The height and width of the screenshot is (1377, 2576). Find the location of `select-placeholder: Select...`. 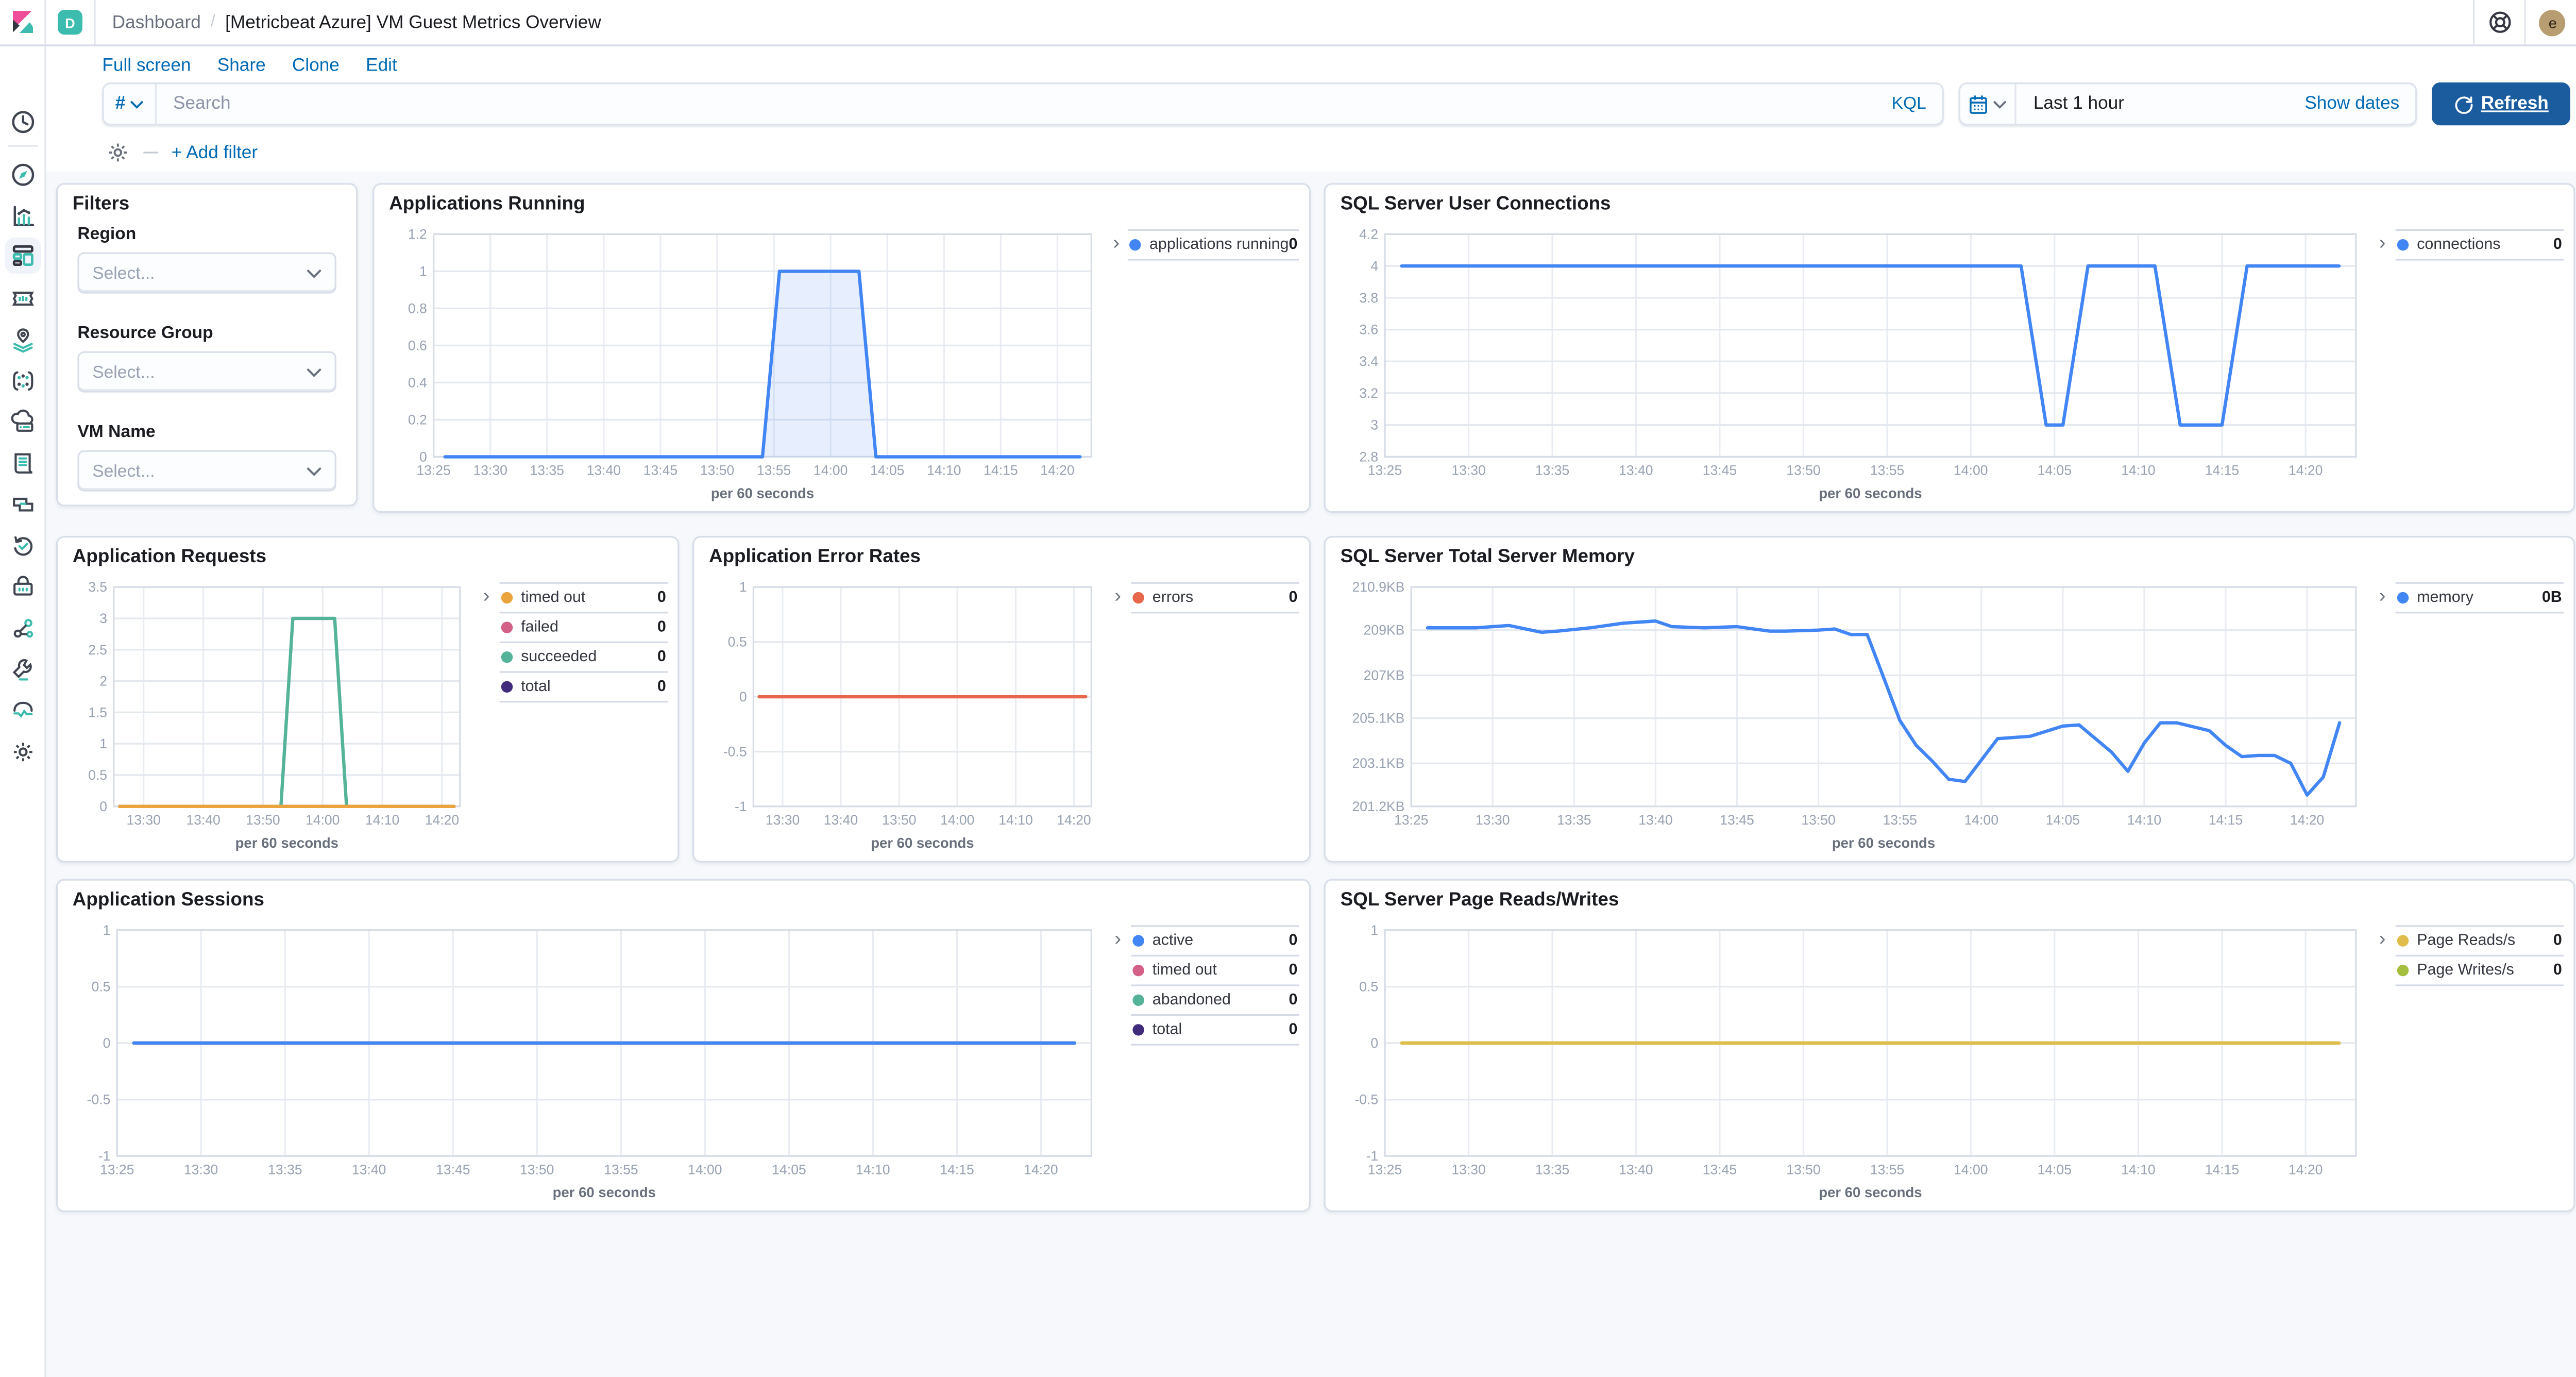

select-placeholder: Select... is located at coordinates (124, 372).